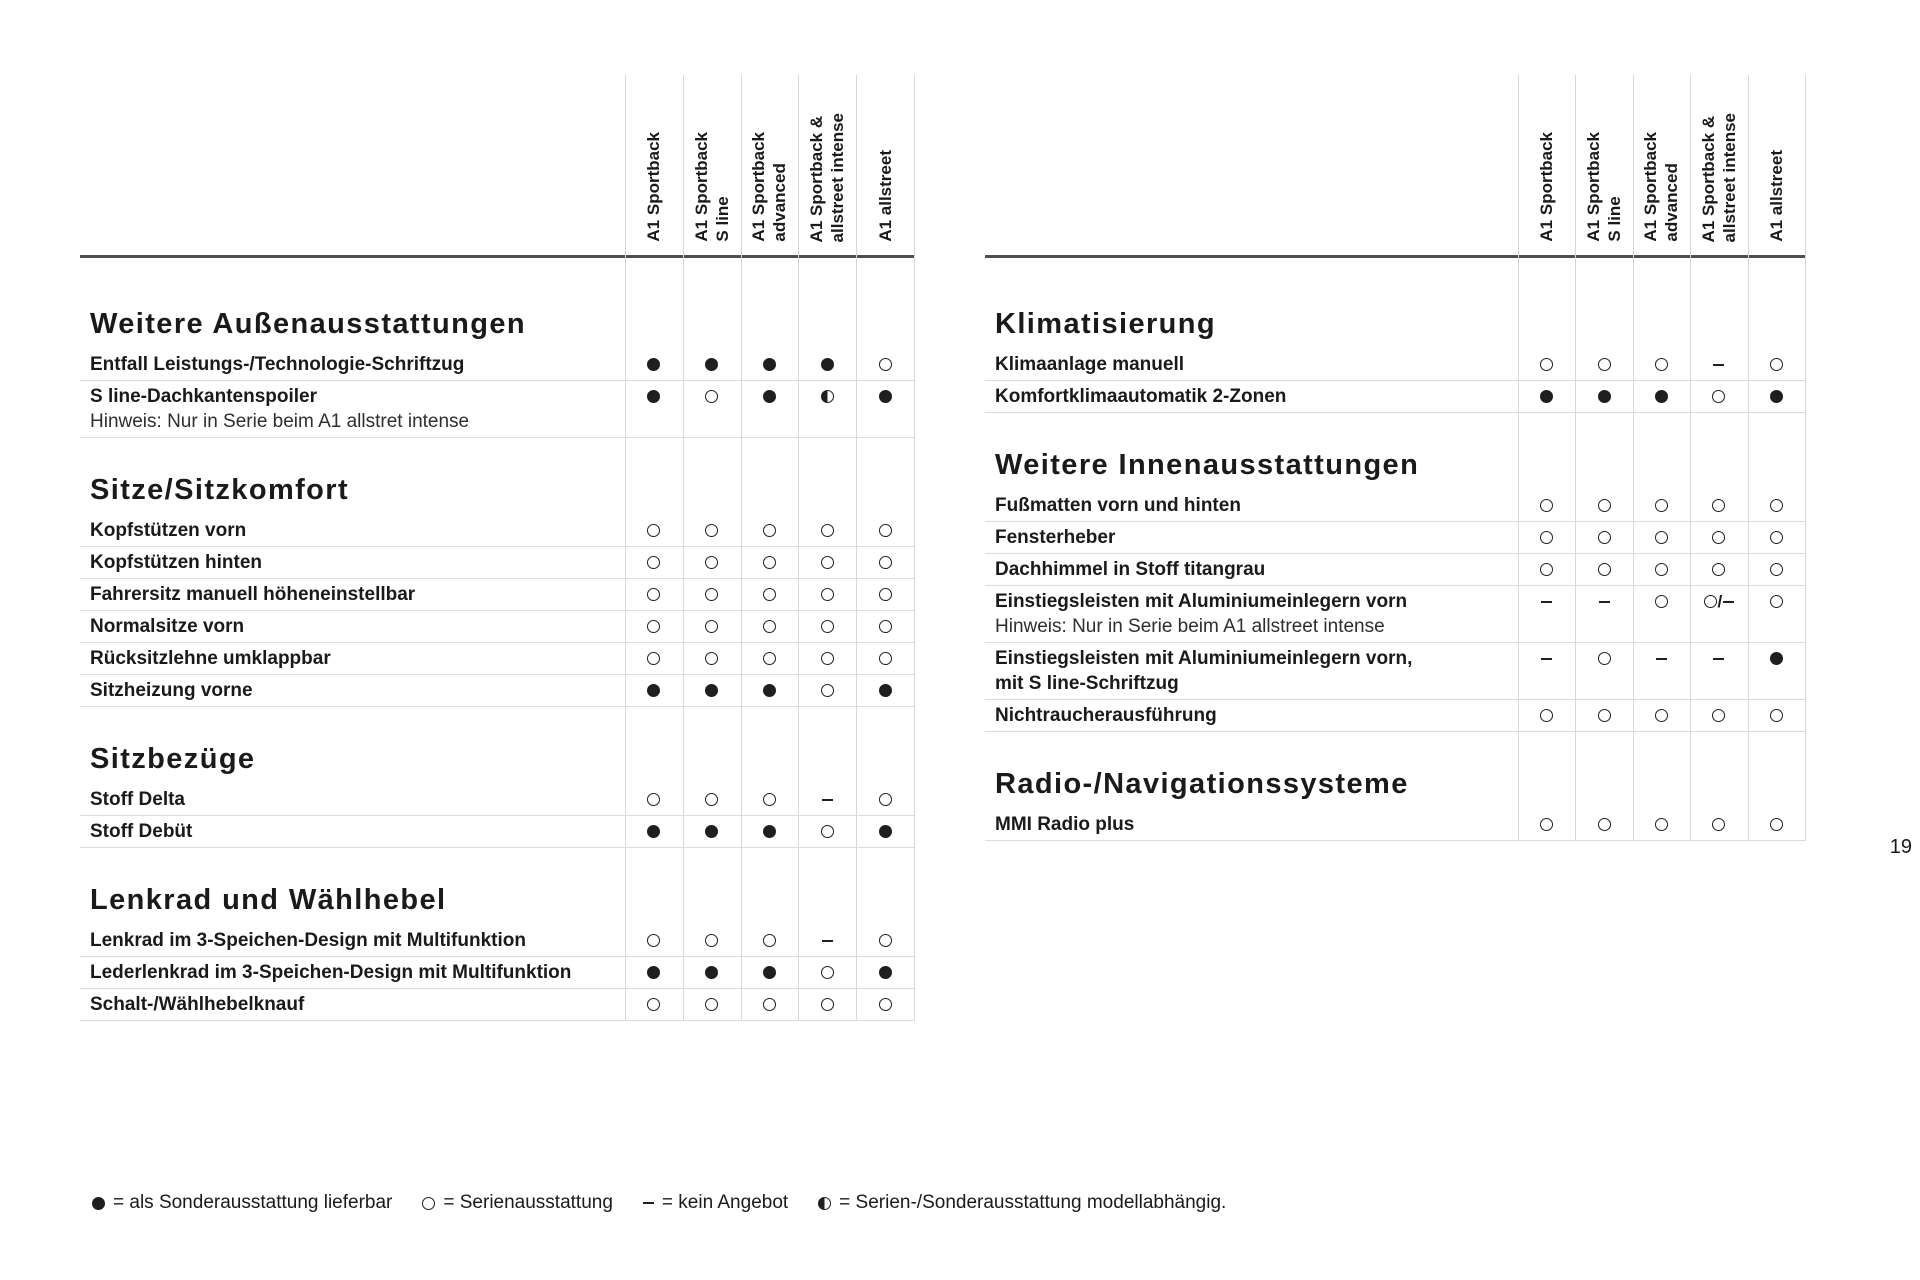 The height and width of the screenshot is (1280, 1920). I want to click on model-column-header: A1 Sportback S line, so click(712, 165).